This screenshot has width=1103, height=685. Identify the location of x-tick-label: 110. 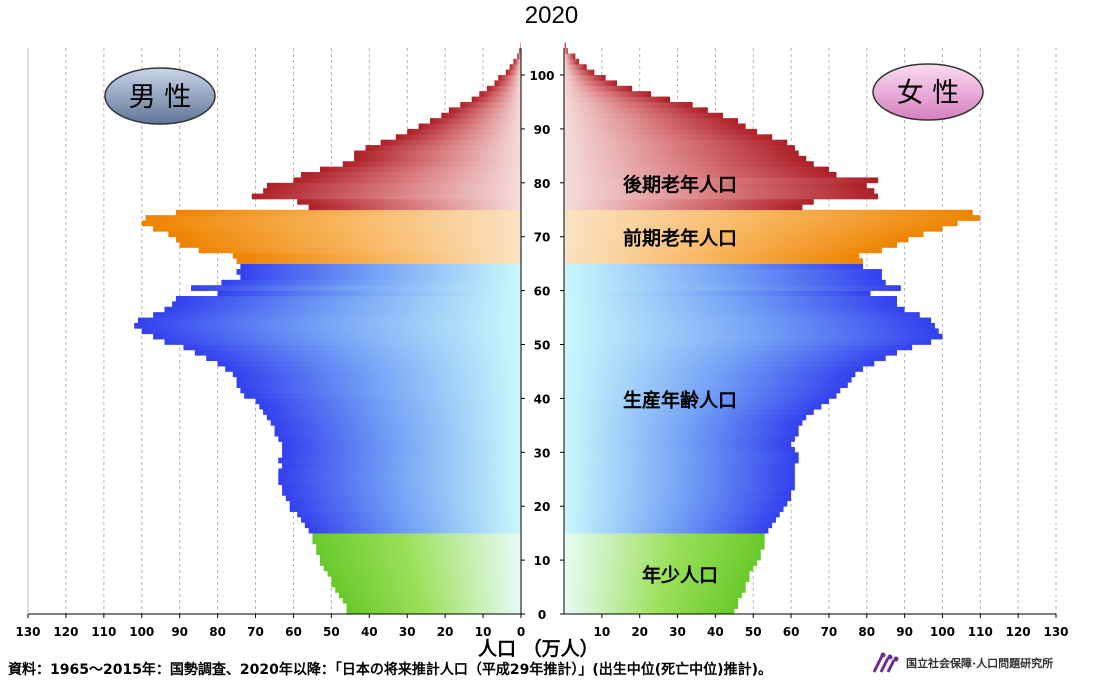
(103, 632).